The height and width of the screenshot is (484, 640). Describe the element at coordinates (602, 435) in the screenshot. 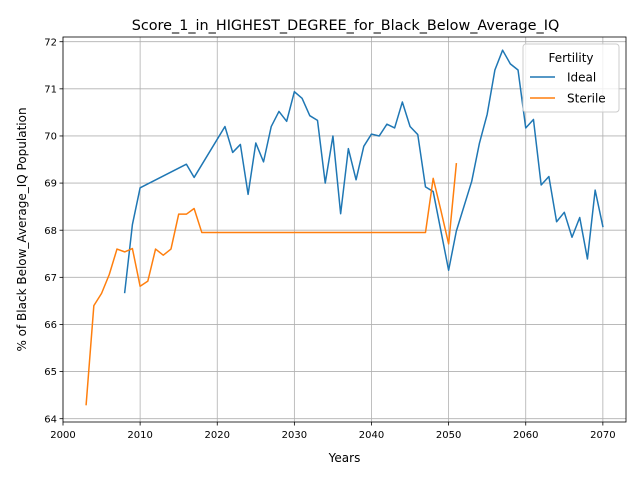

I see `x-tick-label: 2070` at that location.